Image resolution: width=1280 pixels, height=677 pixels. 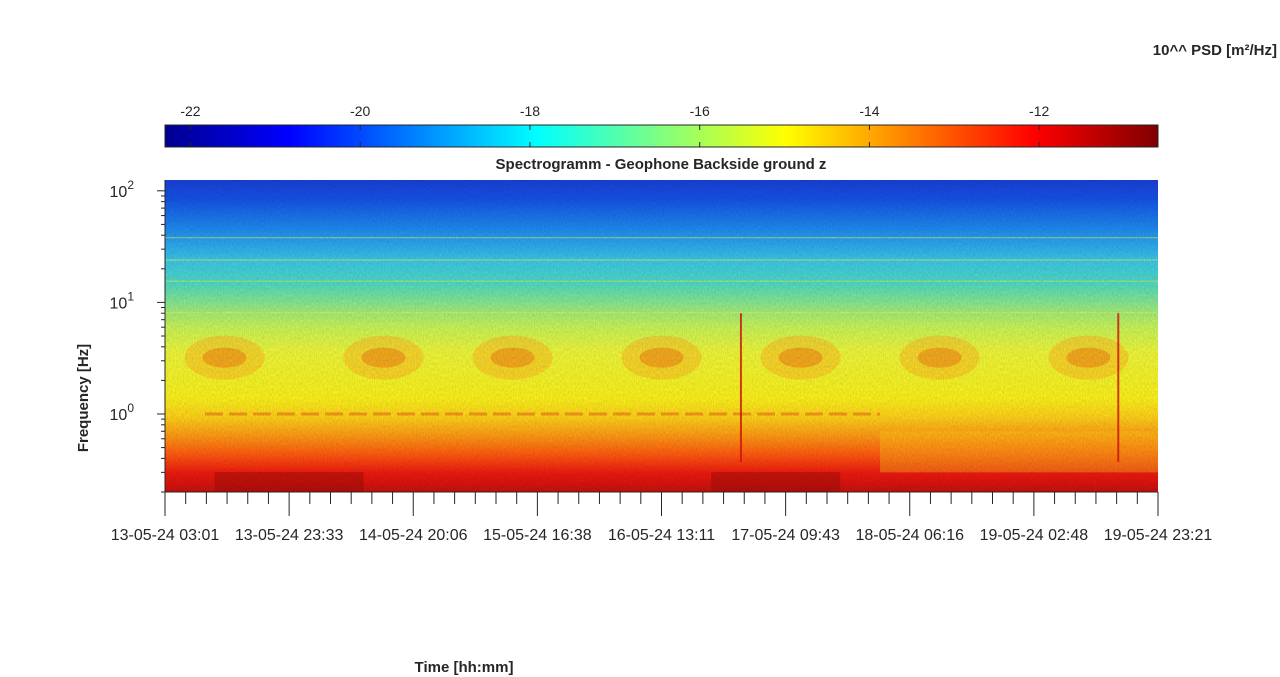 I want to click on y-tick-label: 10⁰, so click(x=122, y=412).